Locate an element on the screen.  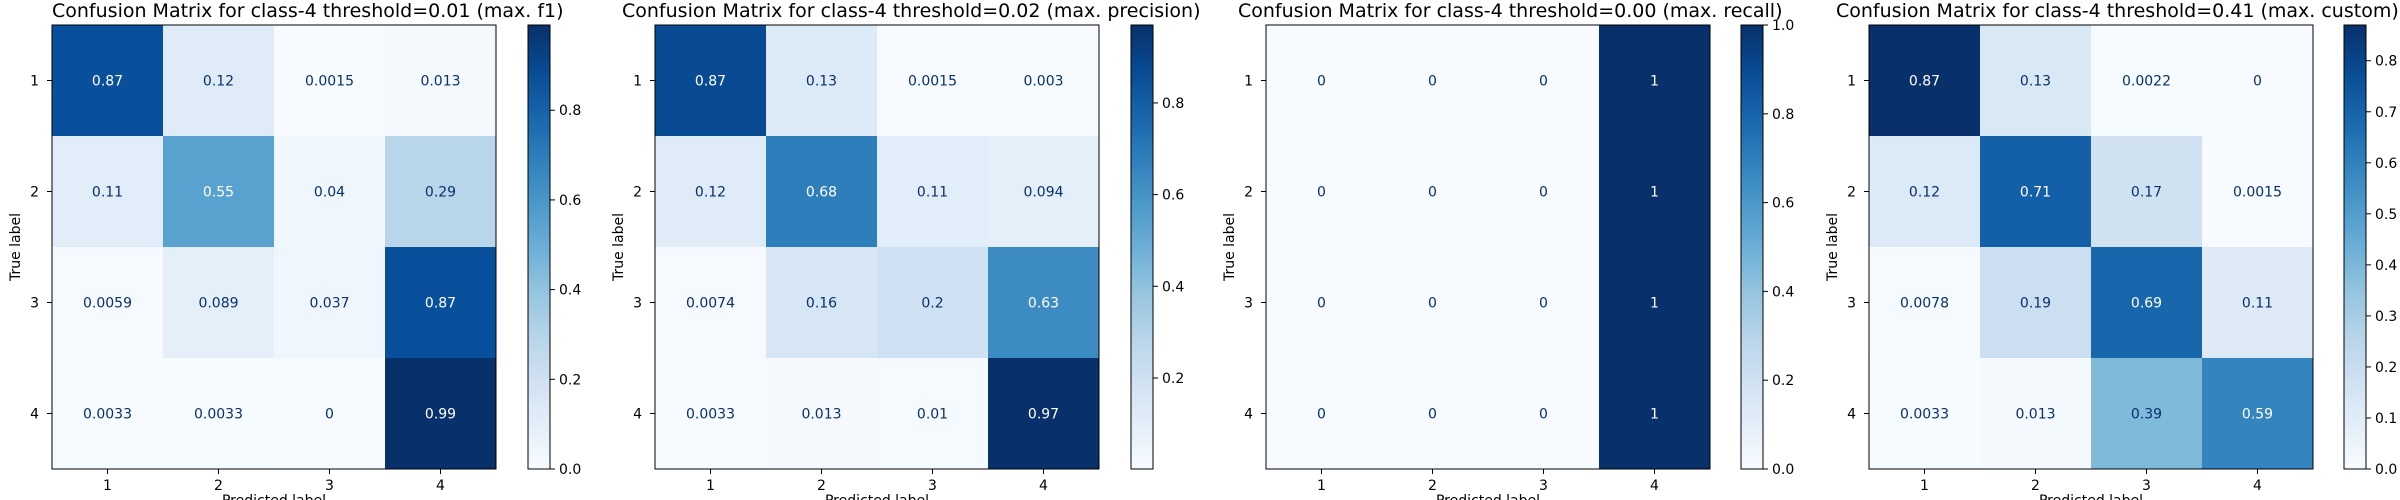
cell-value-label: 0.29 is located at coordinates (440, 193).